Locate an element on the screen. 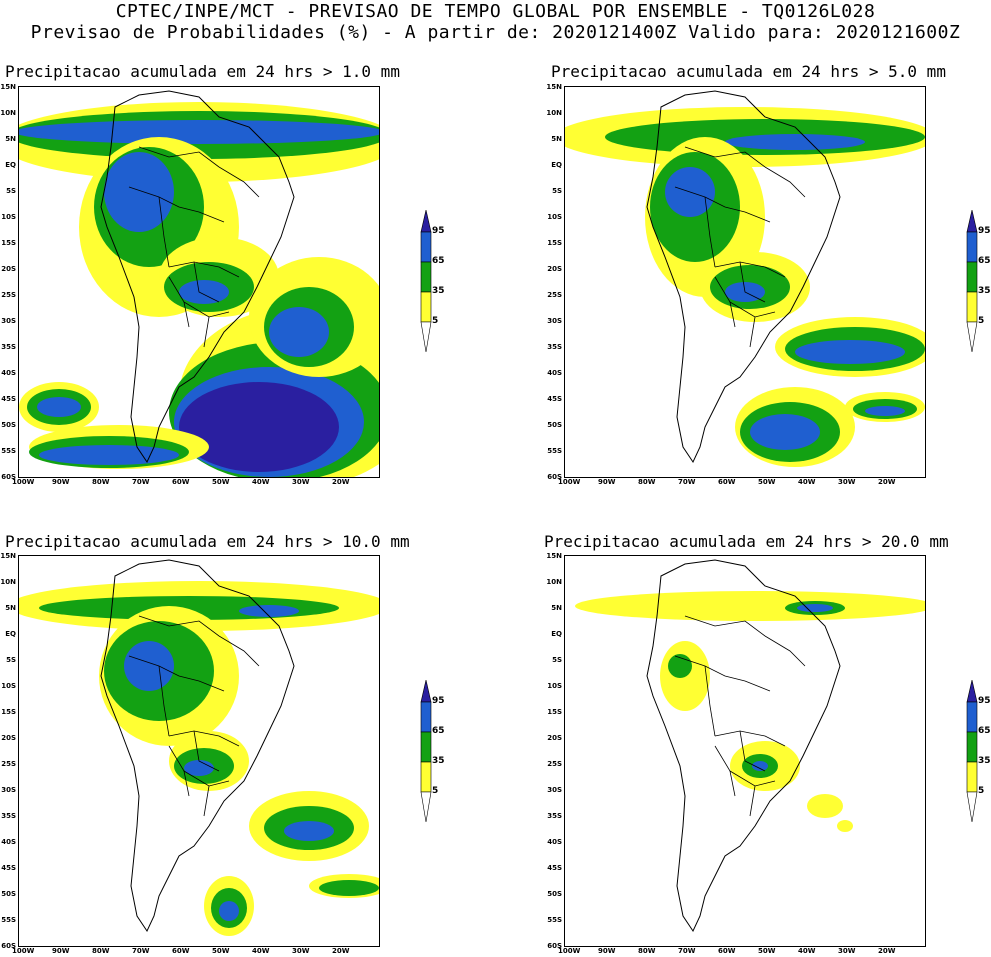 This screenshot has height=957, width=991. panel-2-map is located at coordinates (745, 282).